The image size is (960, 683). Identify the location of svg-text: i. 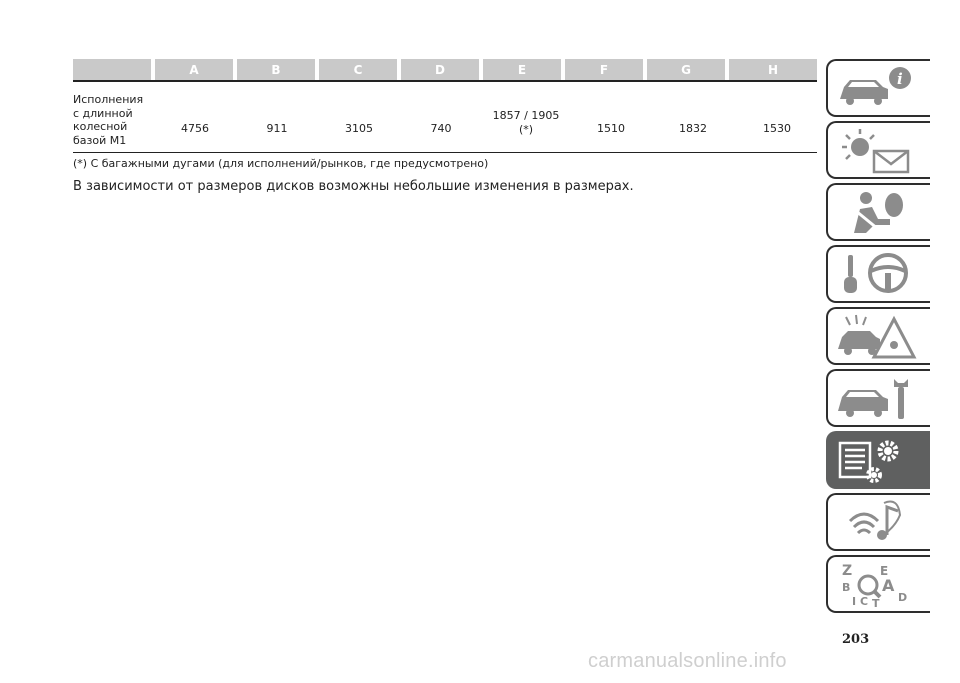
(900, 79).